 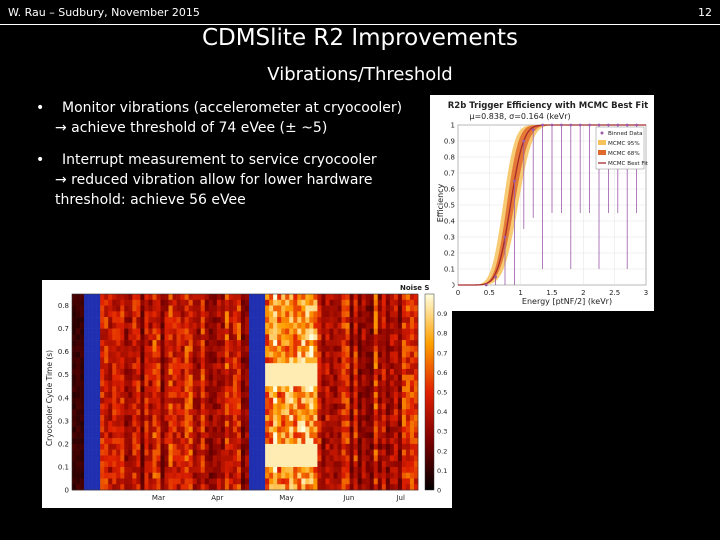 I want to click on x-tick-label: 1, so click(x=520, y=293).